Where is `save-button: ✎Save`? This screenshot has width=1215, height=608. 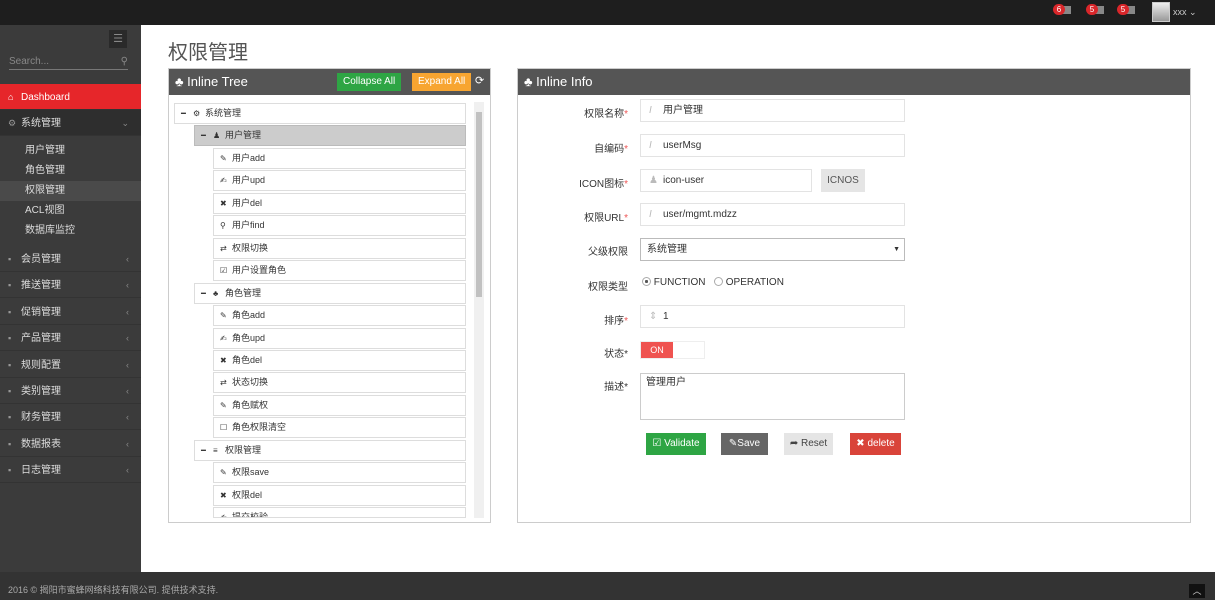 save-button: ✎Save is located at coordinates (744, 444).